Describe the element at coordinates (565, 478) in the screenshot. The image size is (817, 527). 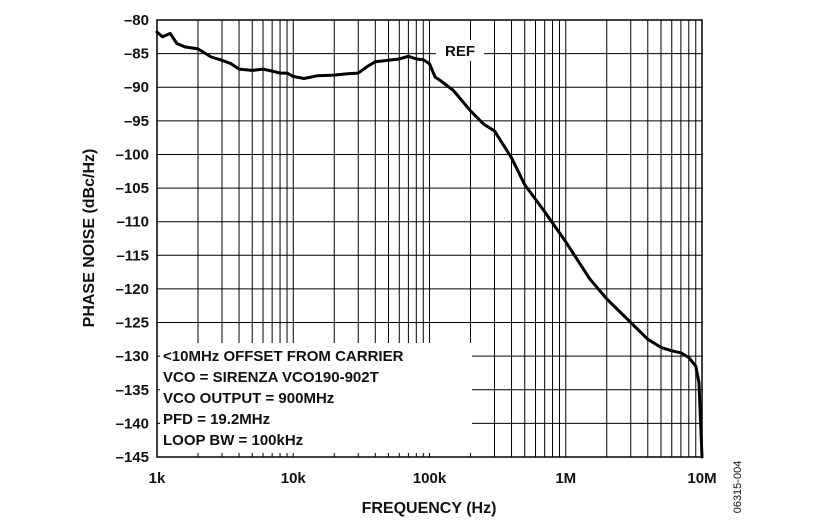
I see `x-tick-label: 1M` at that location.